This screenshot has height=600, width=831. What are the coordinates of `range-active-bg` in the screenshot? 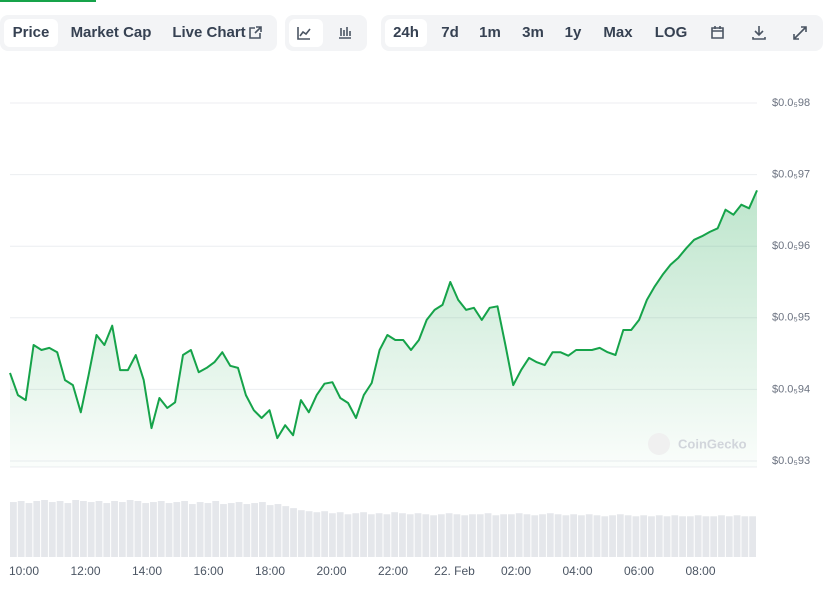 It's located at (406, 33).